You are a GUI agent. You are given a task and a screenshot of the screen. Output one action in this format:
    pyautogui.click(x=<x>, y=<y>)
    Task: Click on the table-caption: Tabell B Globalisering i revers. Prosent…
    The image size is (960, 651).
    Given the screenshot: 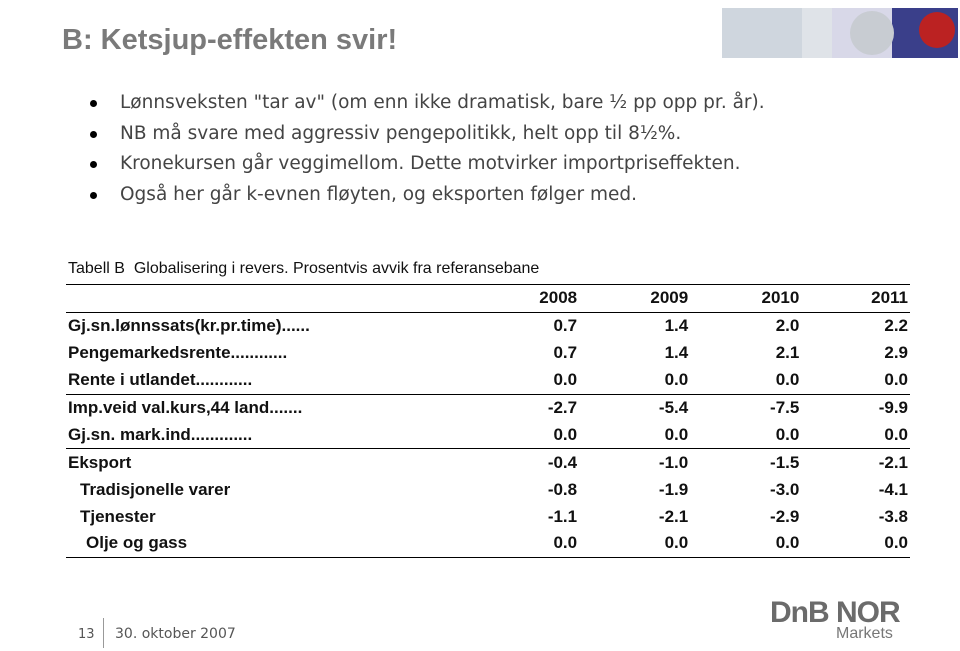 What is the action you would take?
    pyautogui.click(x=304, y=268)
    